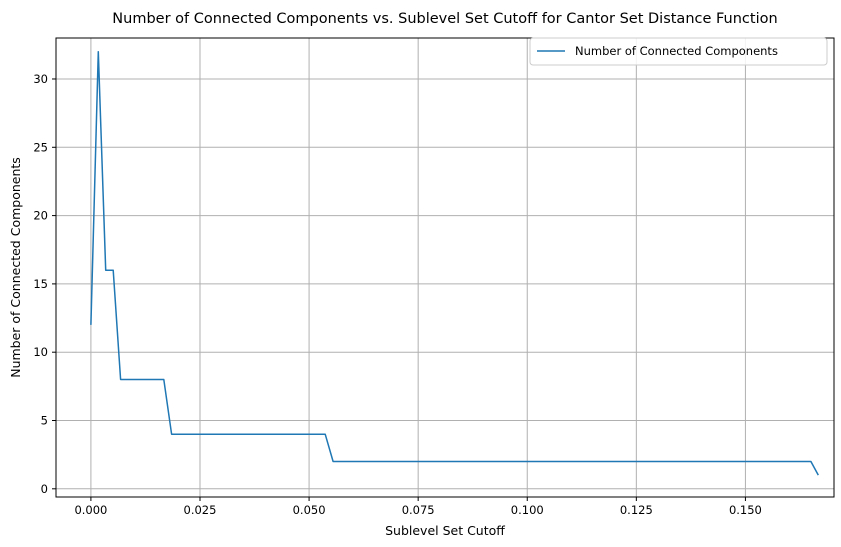 This screenshot has width=841, height=547. I want to click on y-tick-label: 15, so click(40, 284).